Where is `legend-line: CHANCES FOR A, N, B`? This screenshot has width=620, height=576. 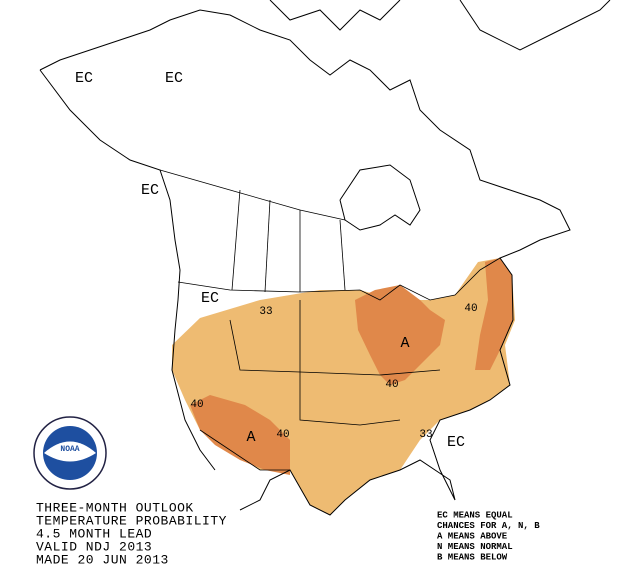 legend-line: CHANCES FOR A, N, B is located at coordinates (488, 526).